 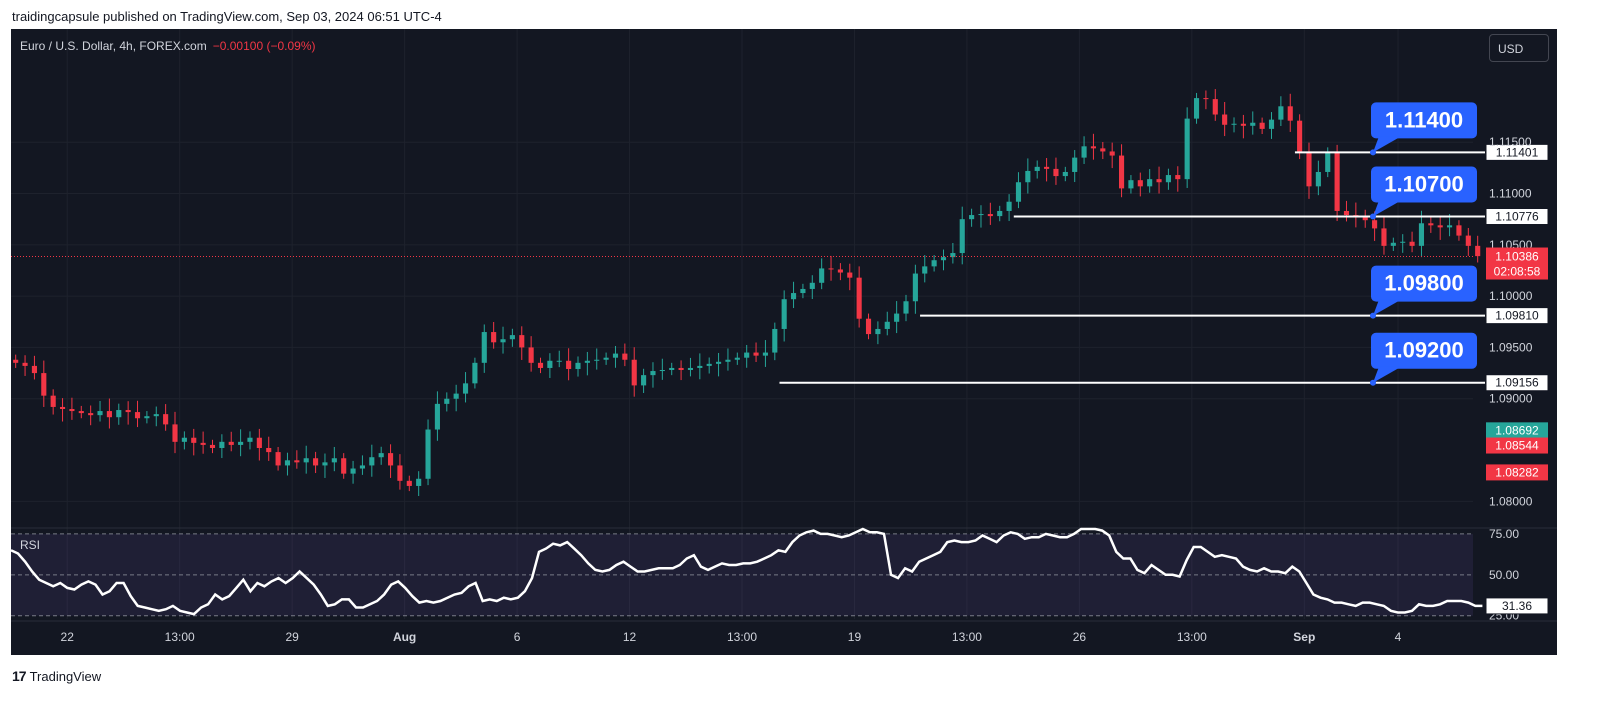 What do you see at coordinates (1511, 347) in the screenshot?
I see `price-tick-label: 1.09500` at bounding box center [1511, 347].